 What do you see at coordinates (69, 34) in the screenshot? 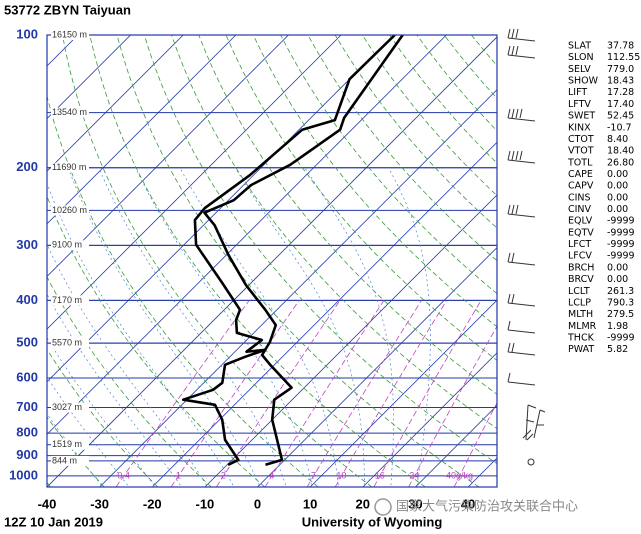
I see `height-label: 16150 m` at bounding box center [69, 34].